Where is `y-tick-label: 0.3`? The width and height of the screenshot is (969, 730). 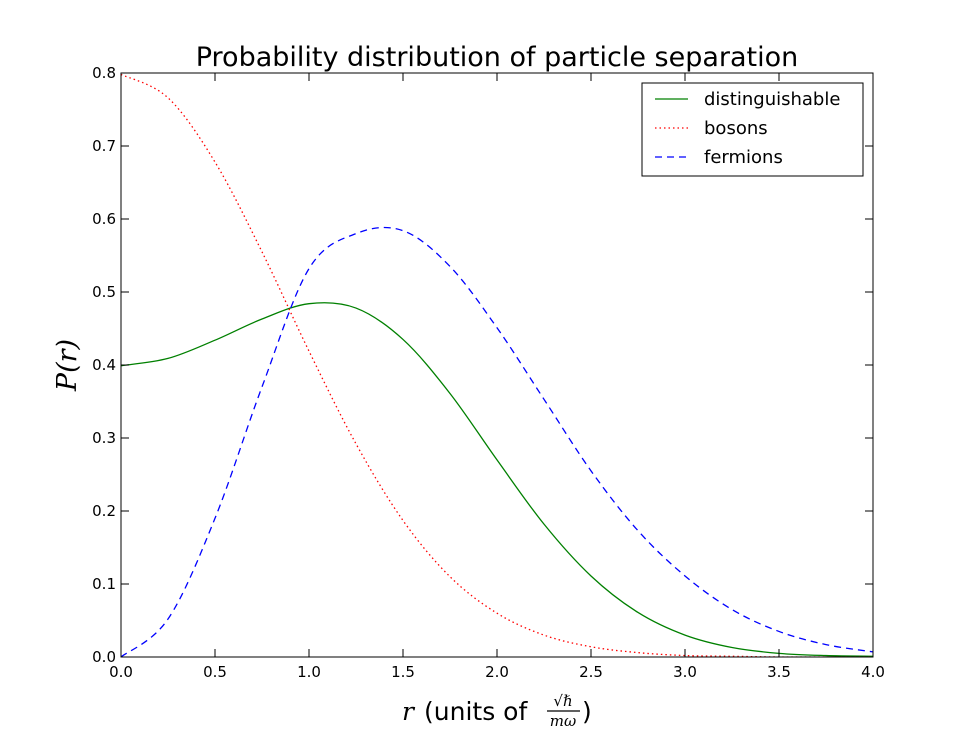
y-tick-label: 0.3 is located at coordinates (104, 438).